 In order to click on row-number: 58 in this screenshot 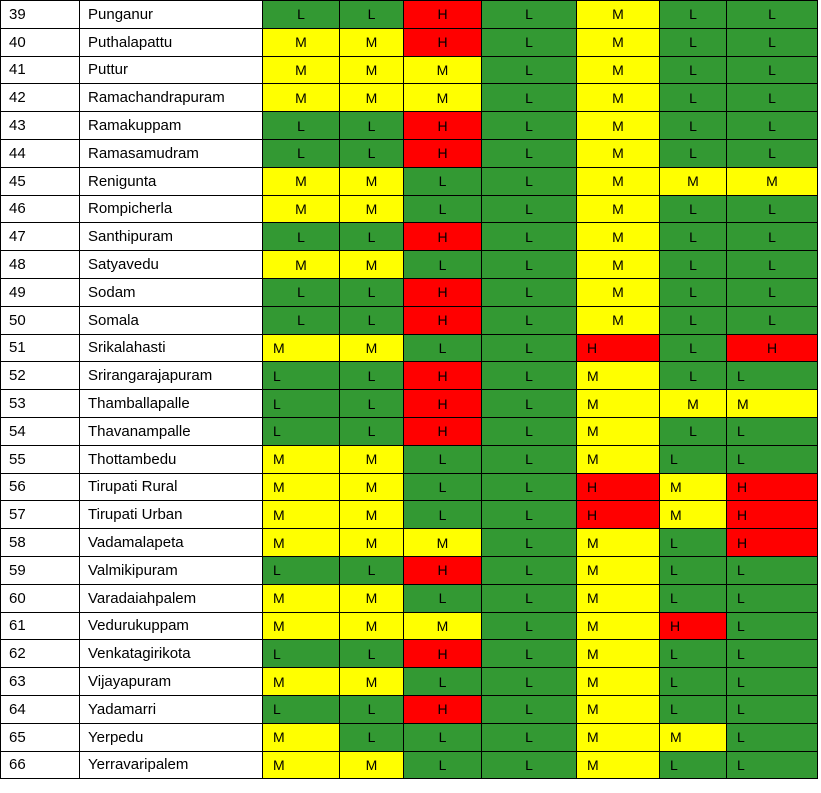, I will do `click(40, 542)`.